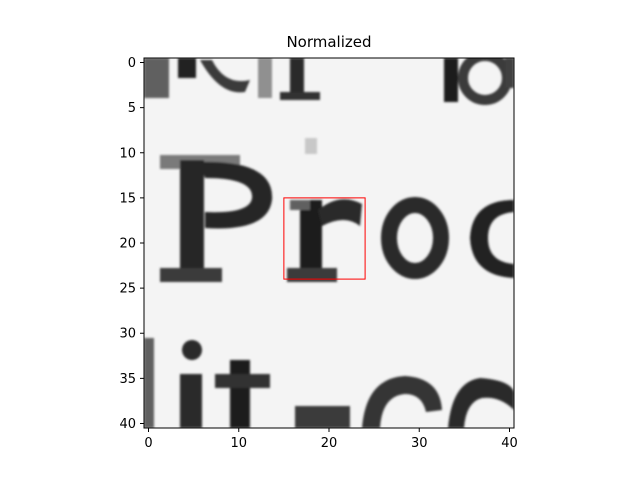 This screenshot has height=480, width=640. What do you see at coordinates (132, 63) in the screenshot?
I see `y-tick-label: 0` at bounding box center [132, 63].